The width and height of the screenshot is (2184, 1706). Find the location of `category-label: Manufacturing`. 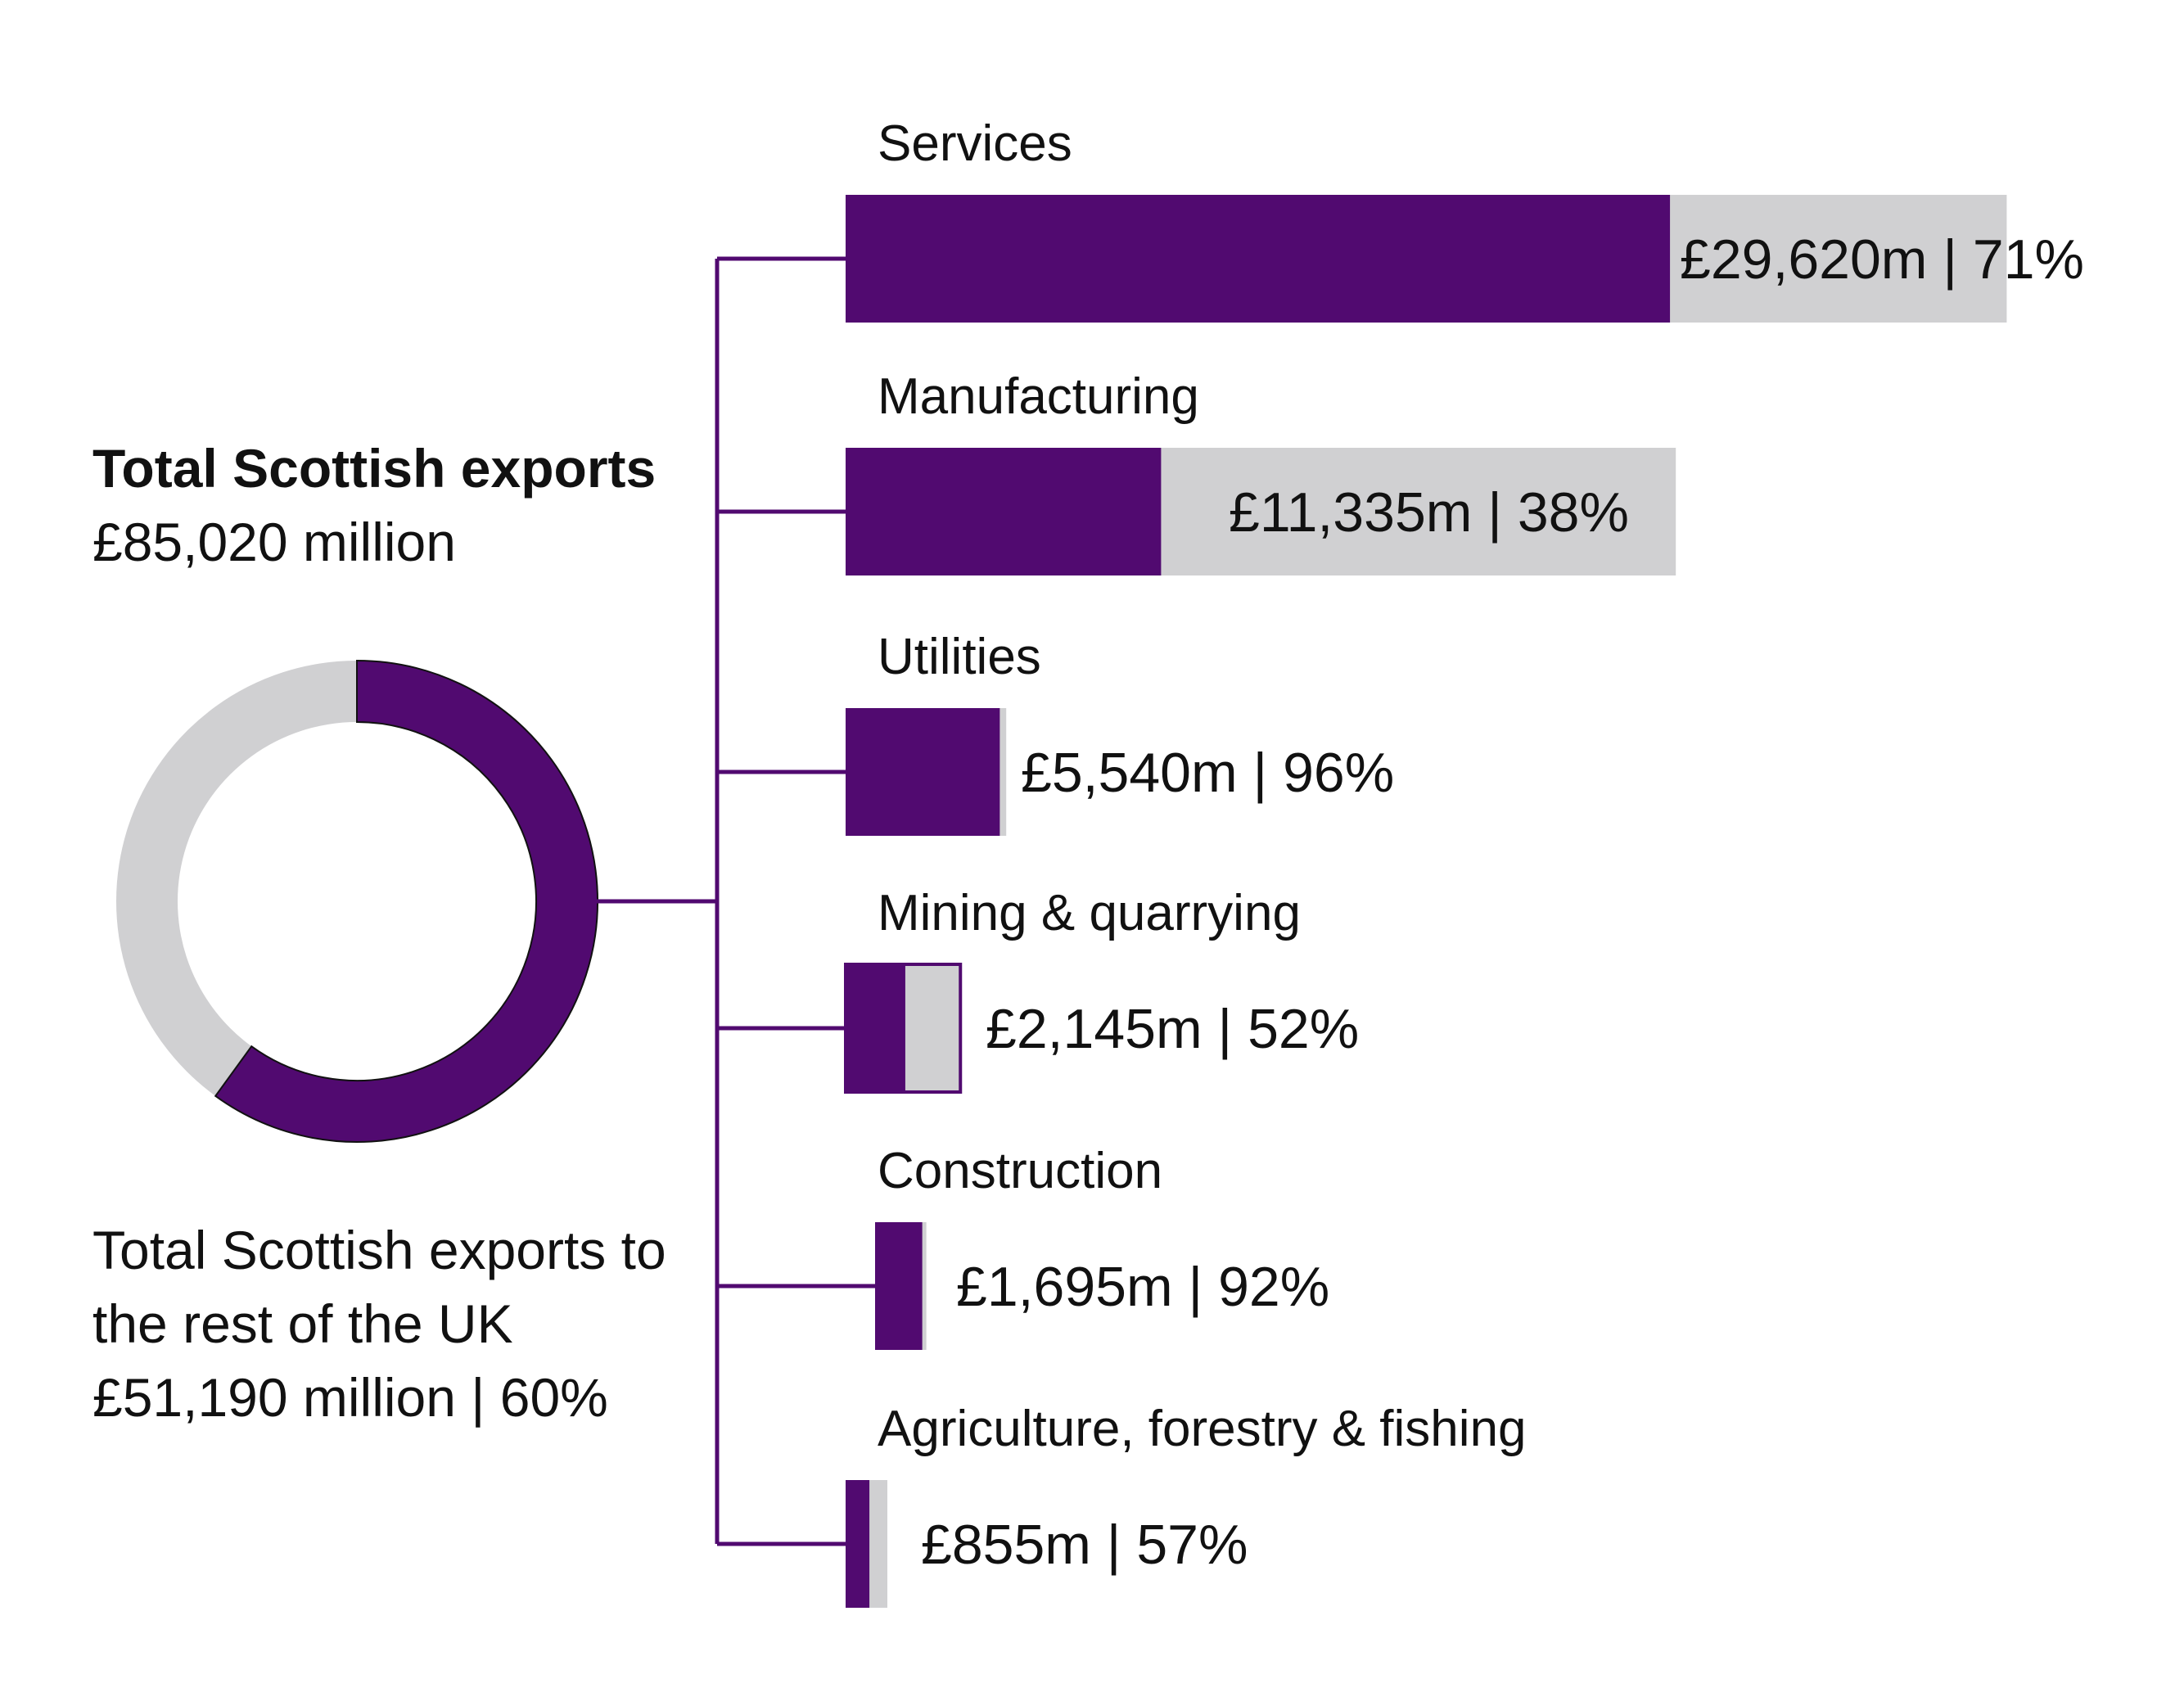

category-label: Manufacturing is located at coordinates (1039, 396).